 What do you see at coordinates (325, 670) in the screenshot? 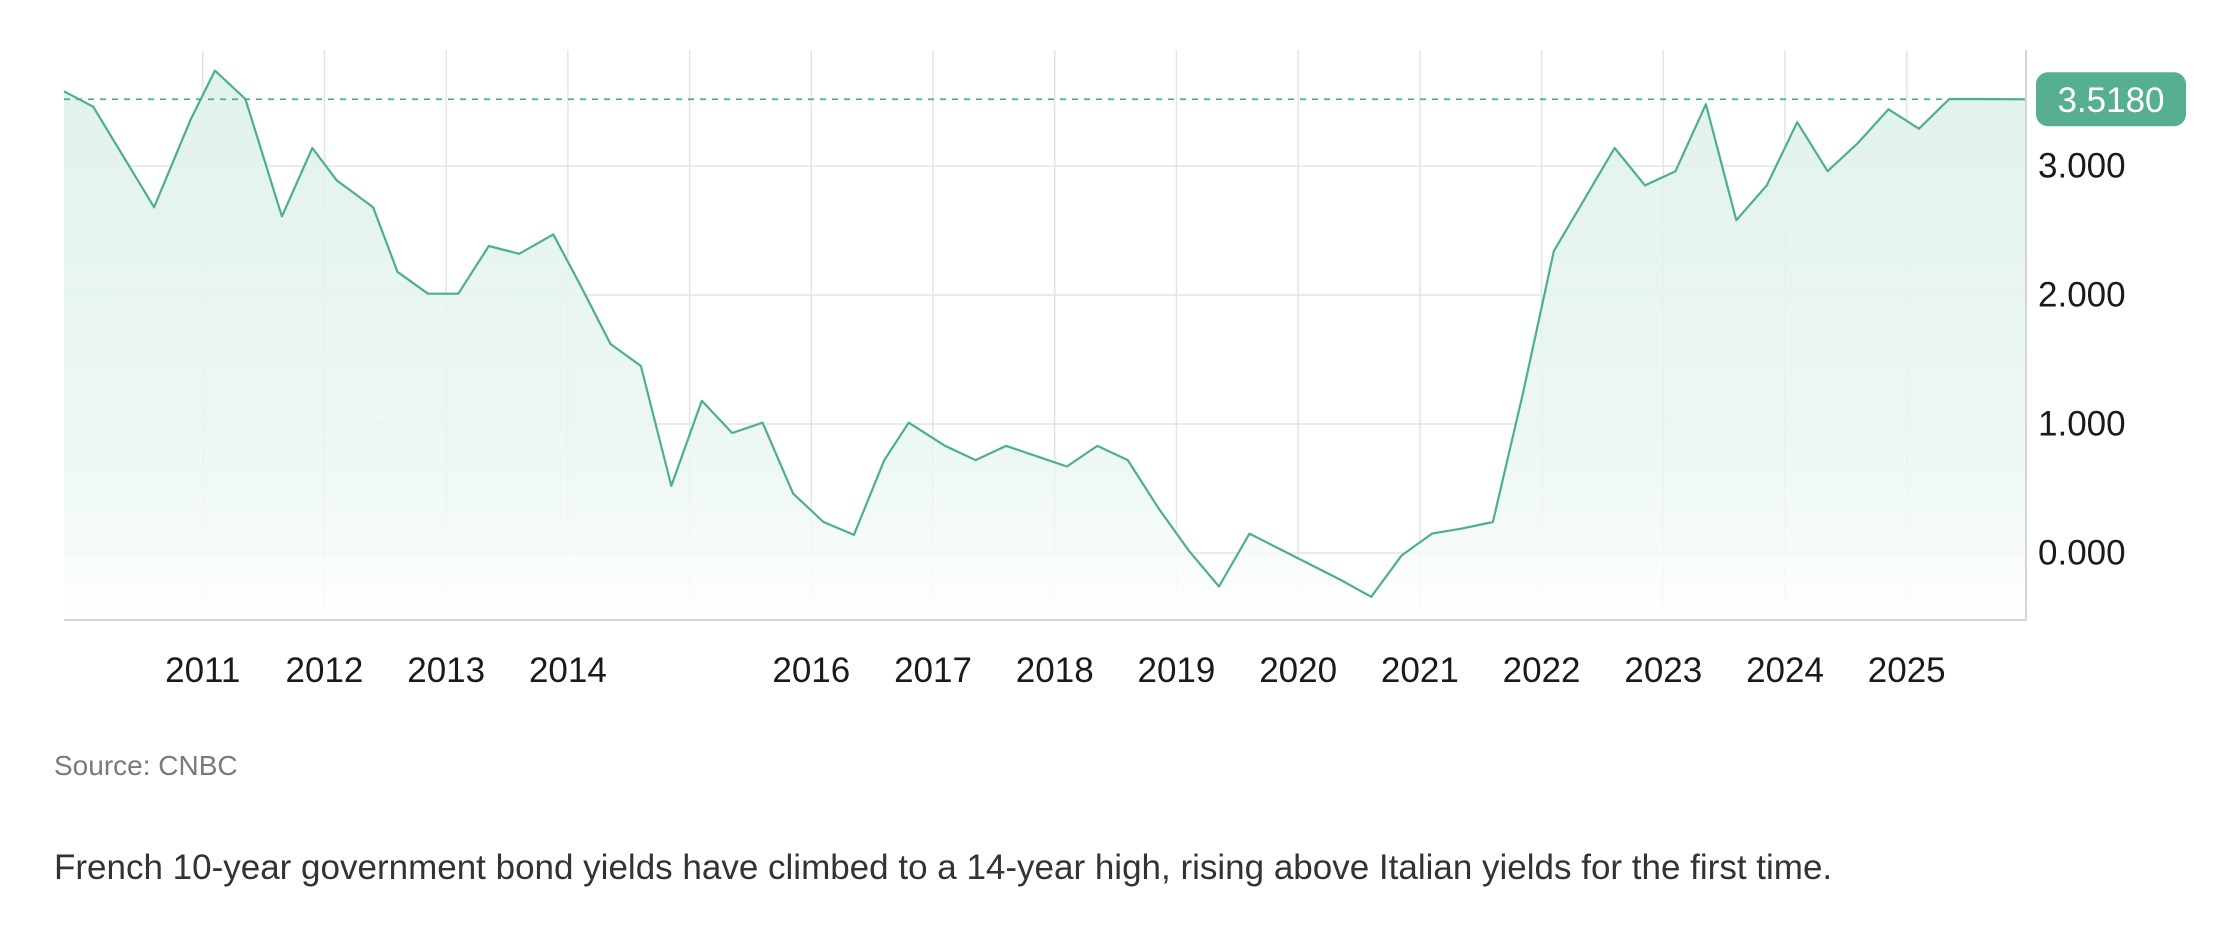
I see `x-tick-label-2012: 2012` at bounding box center [325, 670].